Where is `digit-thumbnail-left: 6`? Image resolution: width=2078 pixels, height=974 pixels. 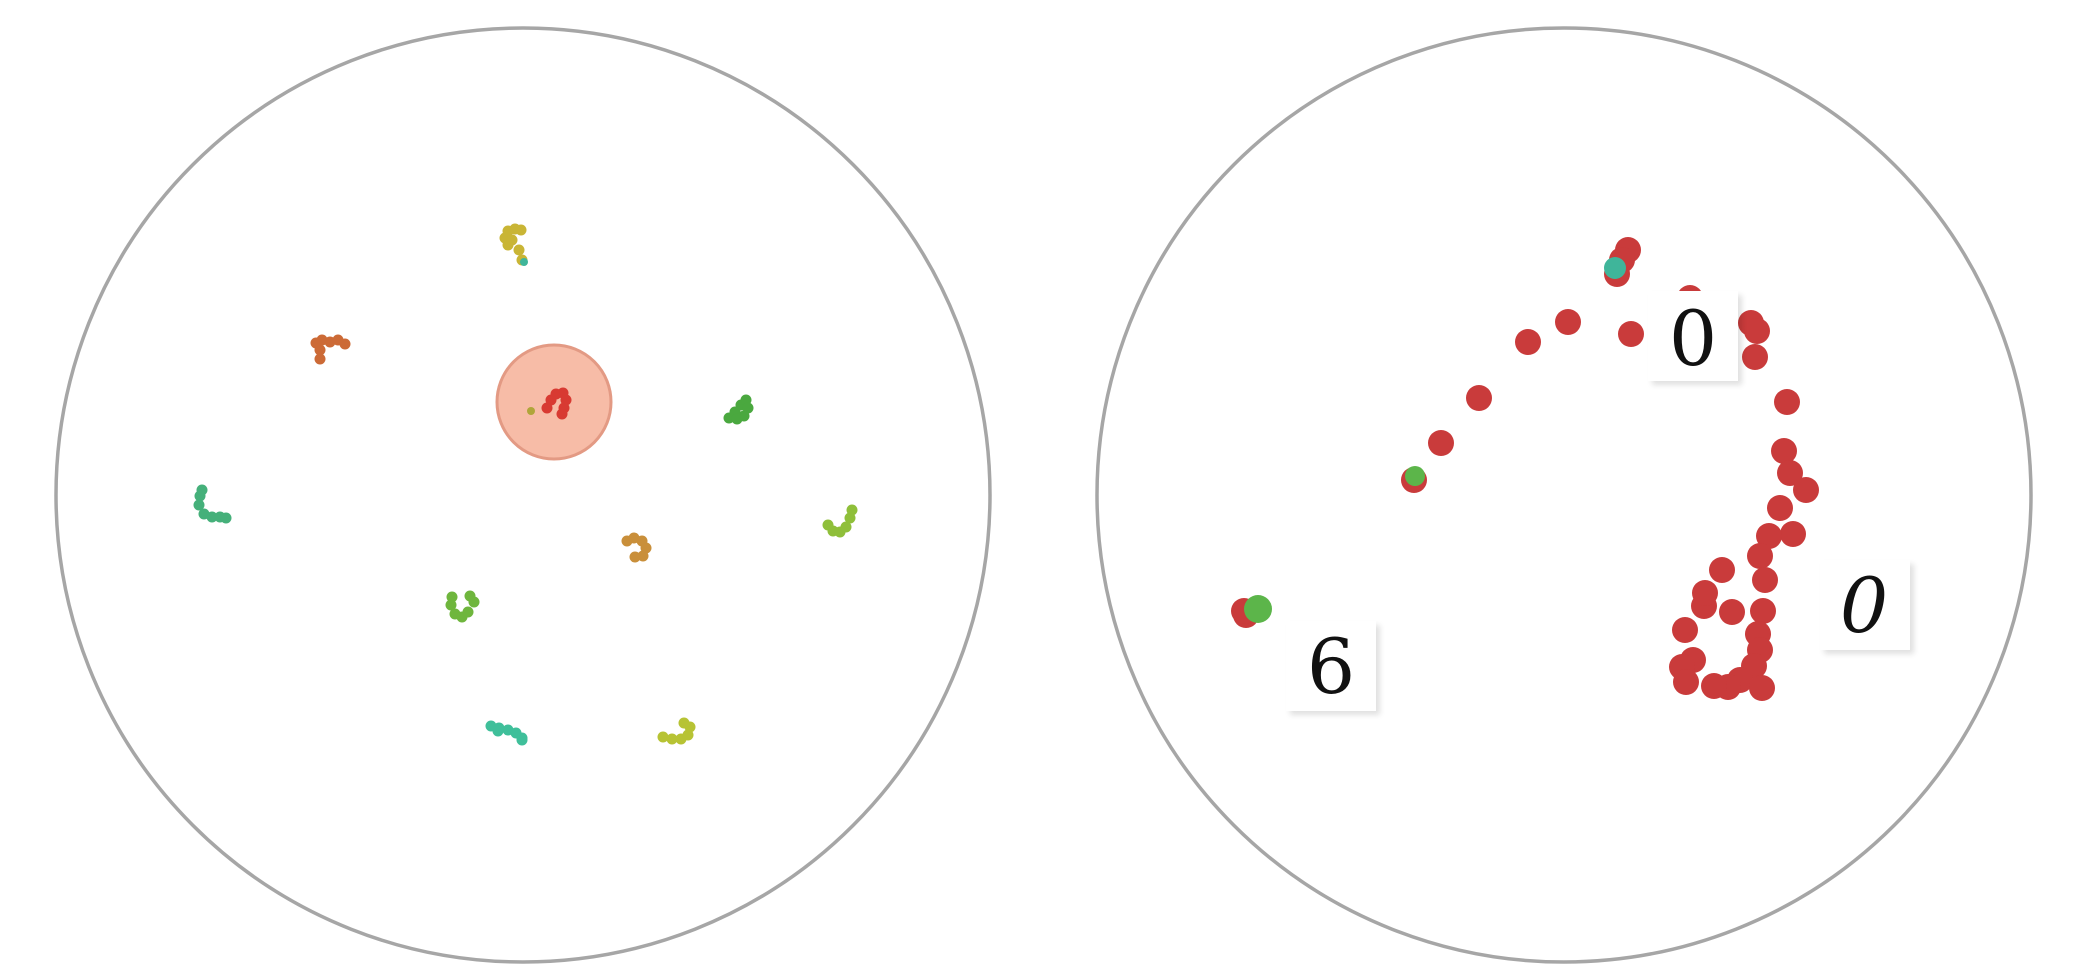 digit-thumbnail-left: 6 is located at coordinates (1333, 668).